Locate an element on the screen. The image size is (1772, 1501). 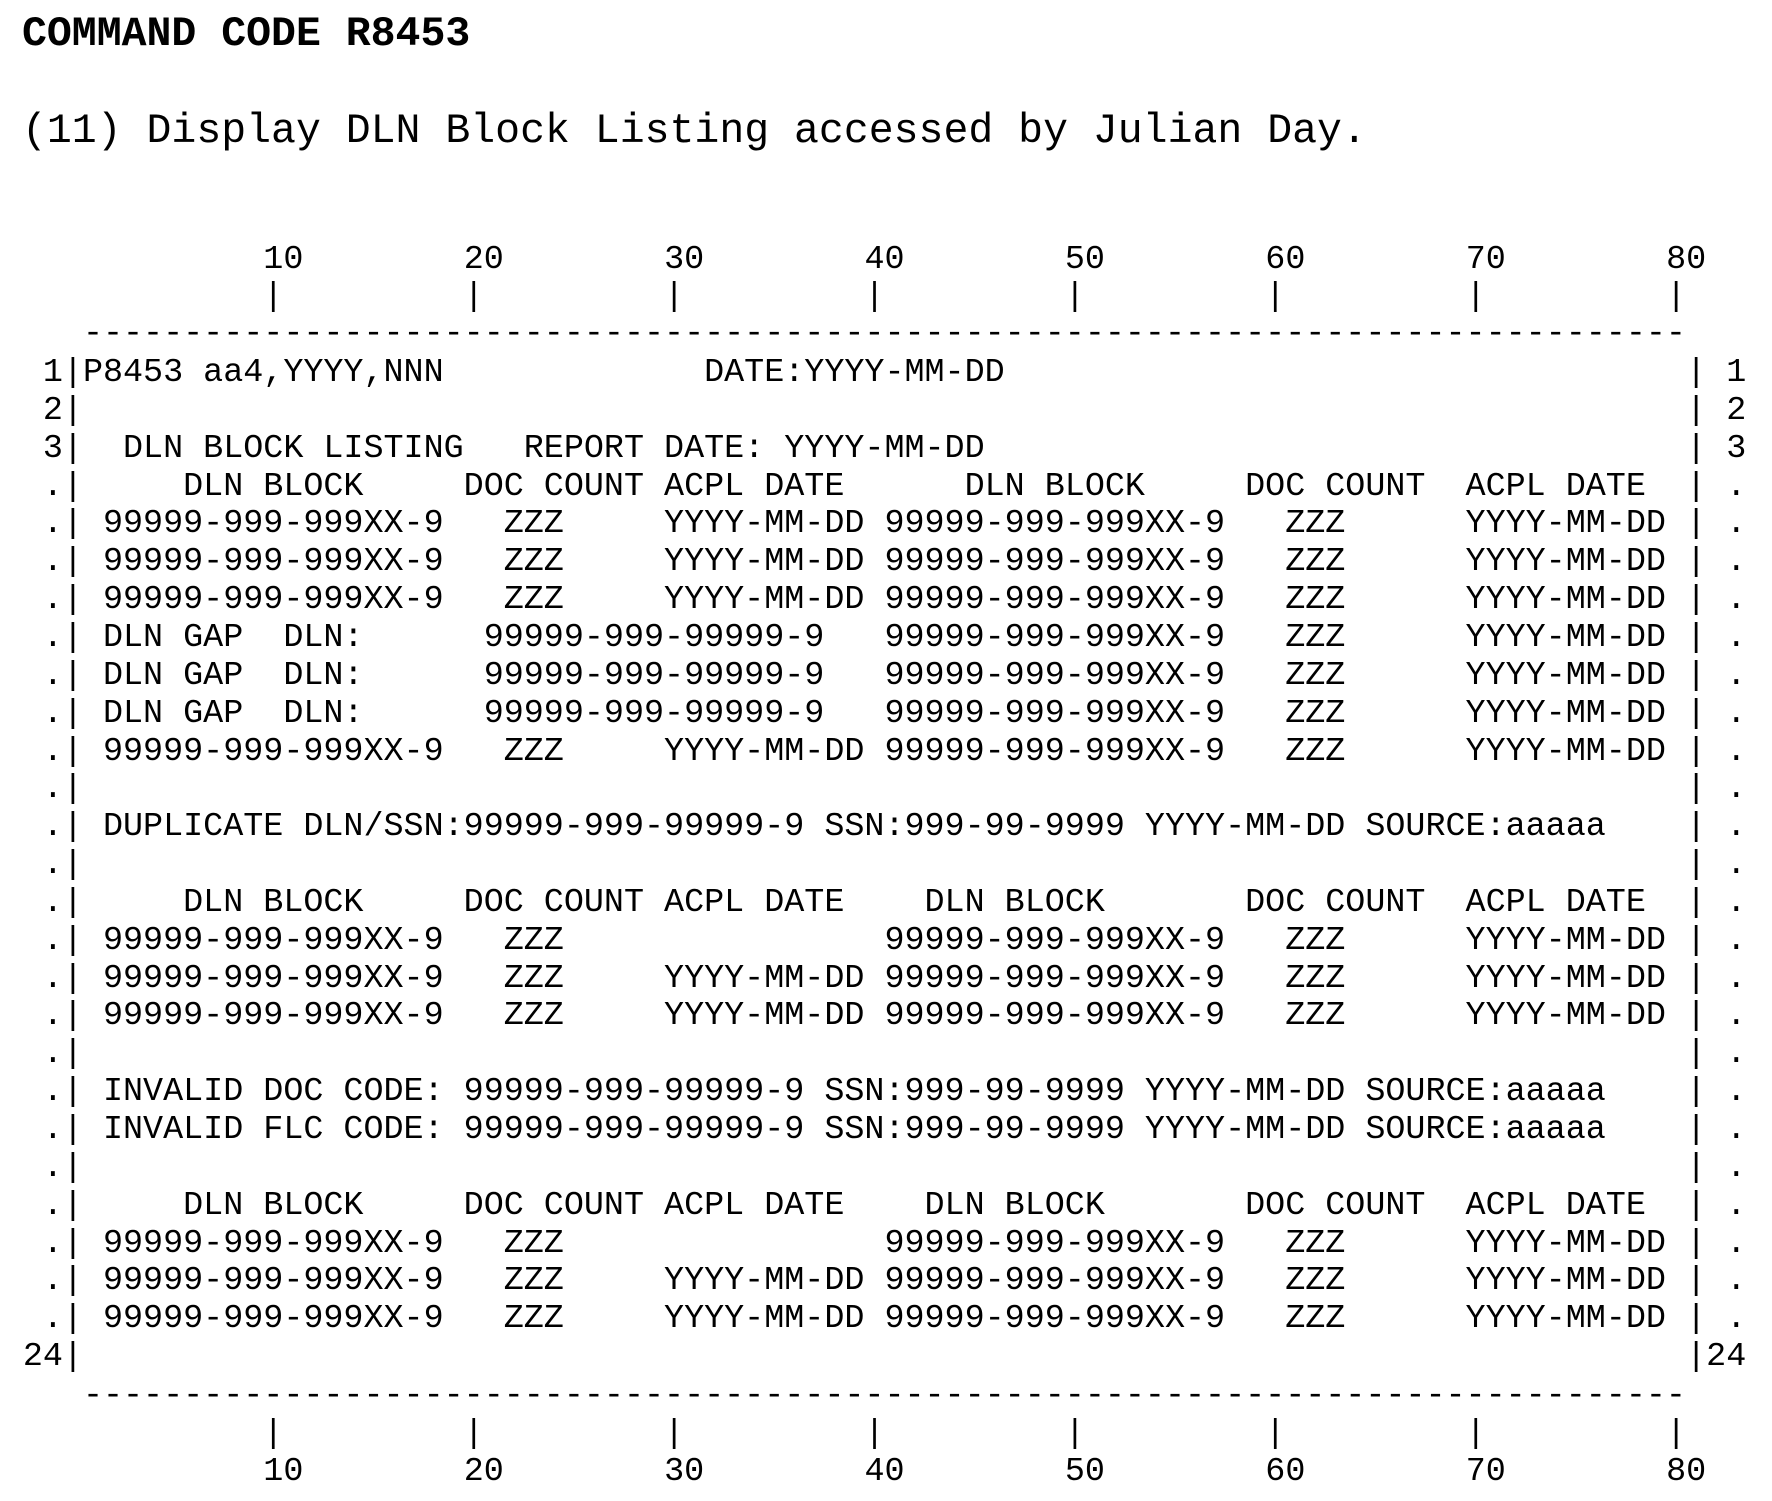
ruler-bottom-label: 40 is located at coordinates (884, 1472).